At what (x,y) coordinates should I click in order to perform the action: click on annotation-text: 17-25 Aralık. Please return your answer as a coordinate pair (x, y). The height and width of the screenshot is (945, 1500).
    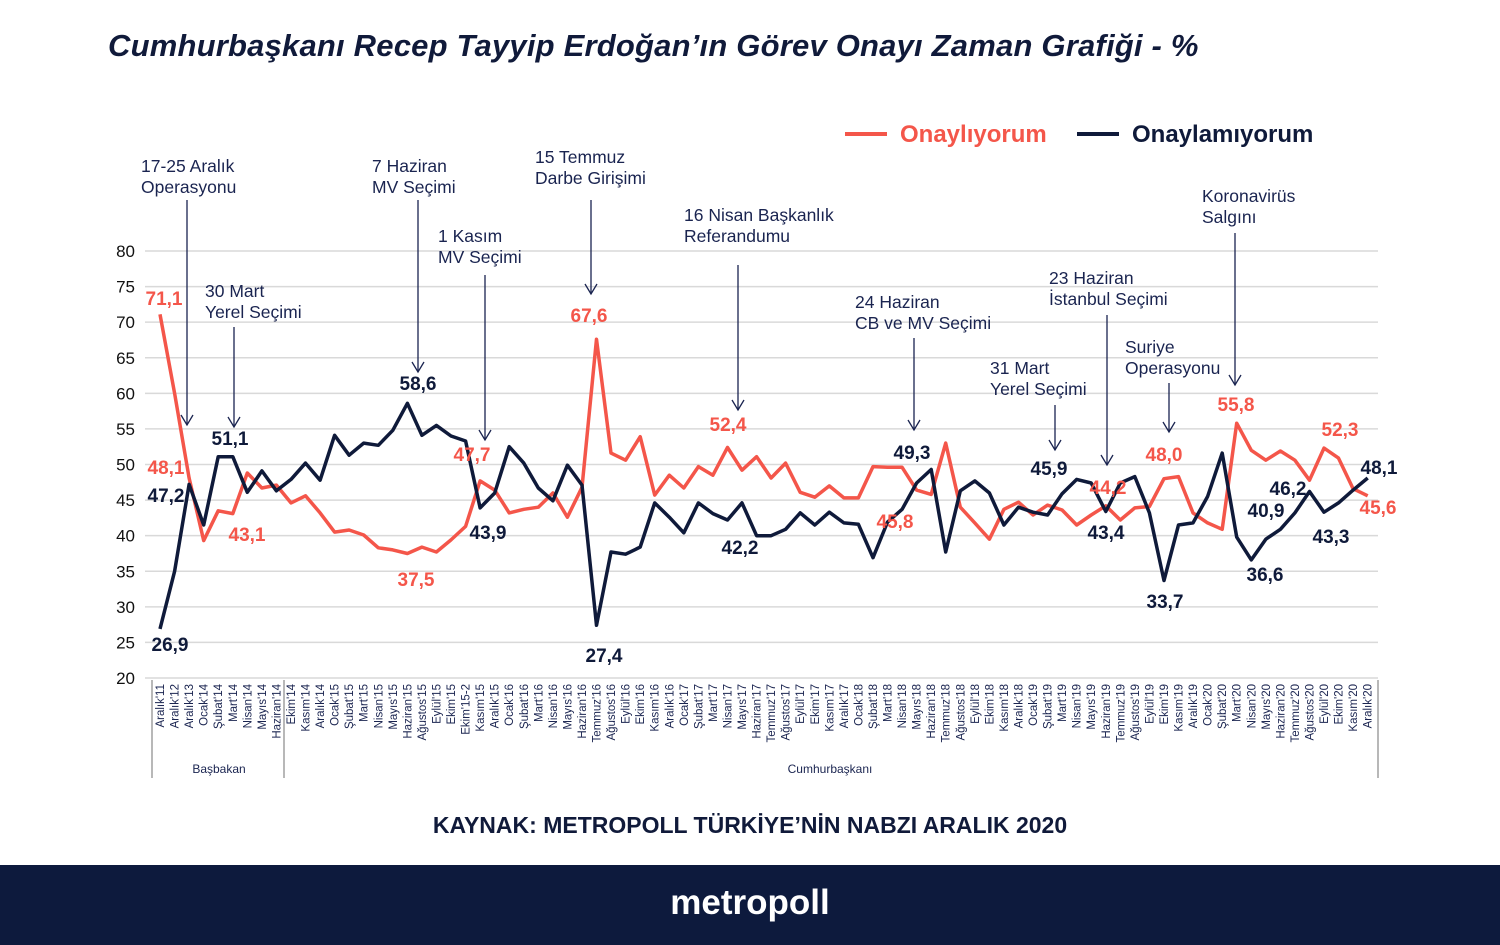
    Looking at the image, I should click on (188, 166).